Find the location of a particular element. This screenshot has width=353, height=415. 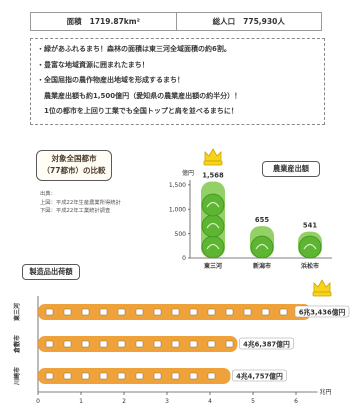

bar-value-label: 4兆4,757億円 is located at coordinates (259, 375).